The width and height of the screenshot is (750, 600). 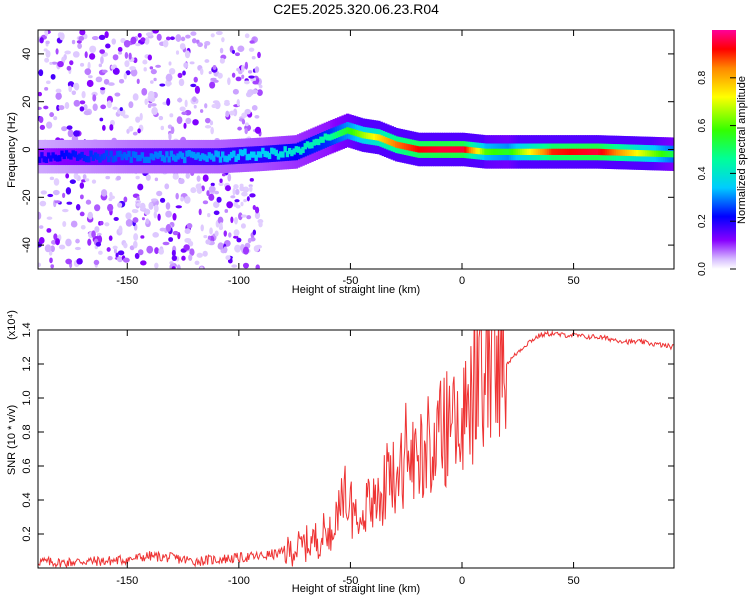 What do you see at coordinates (12, 150) in the screenshot?
I see `spectrogram-y-axis-label: Frequency (Hz)` at bounding box center [12, 150].